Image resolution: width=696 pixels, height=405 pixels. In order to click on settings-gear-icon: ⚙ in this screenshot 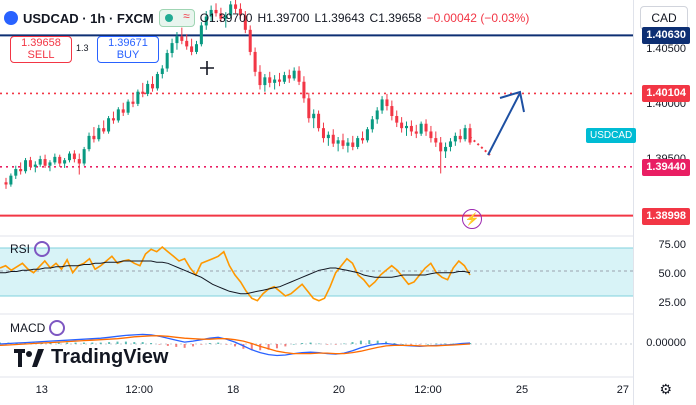, I will do `click(665, 389)`.